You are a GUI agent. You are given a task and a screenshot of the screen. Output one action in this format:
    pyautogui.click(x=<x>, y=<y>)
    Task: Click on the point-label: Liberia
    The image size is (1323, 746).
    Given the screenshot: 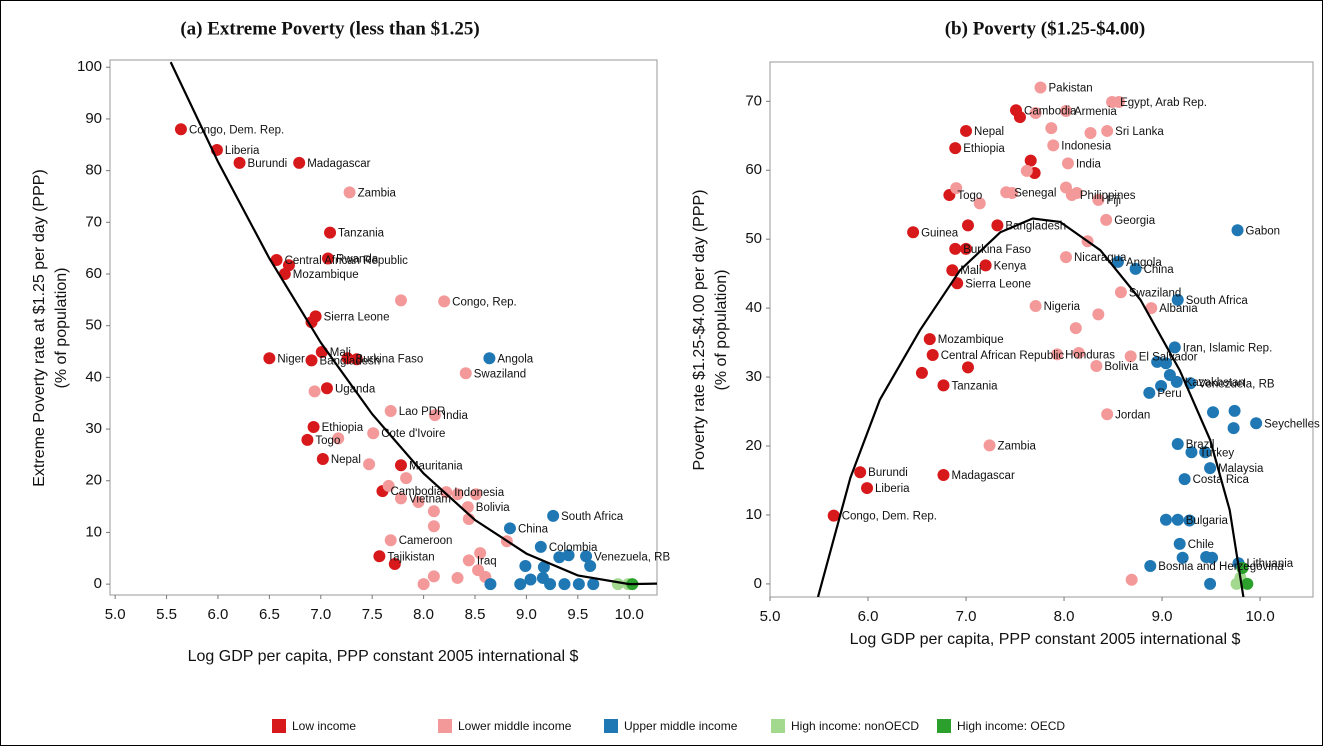 What is the action you would take?
    pyautogui.click(x=242, y=151)
    